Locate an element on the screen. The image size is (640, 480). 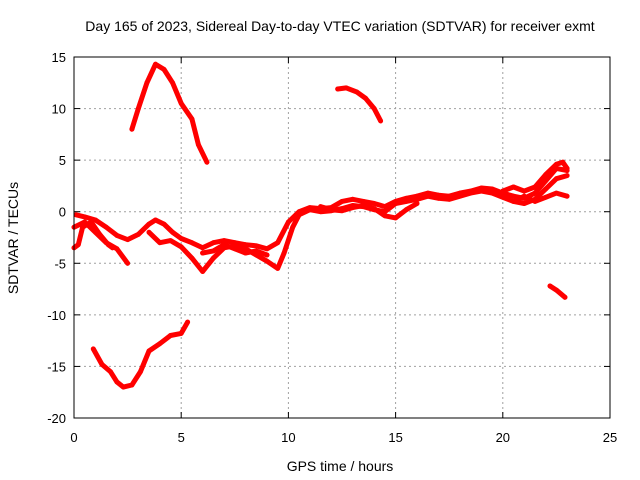
y-tick-label: 5 is located at coordinates (62, 160).